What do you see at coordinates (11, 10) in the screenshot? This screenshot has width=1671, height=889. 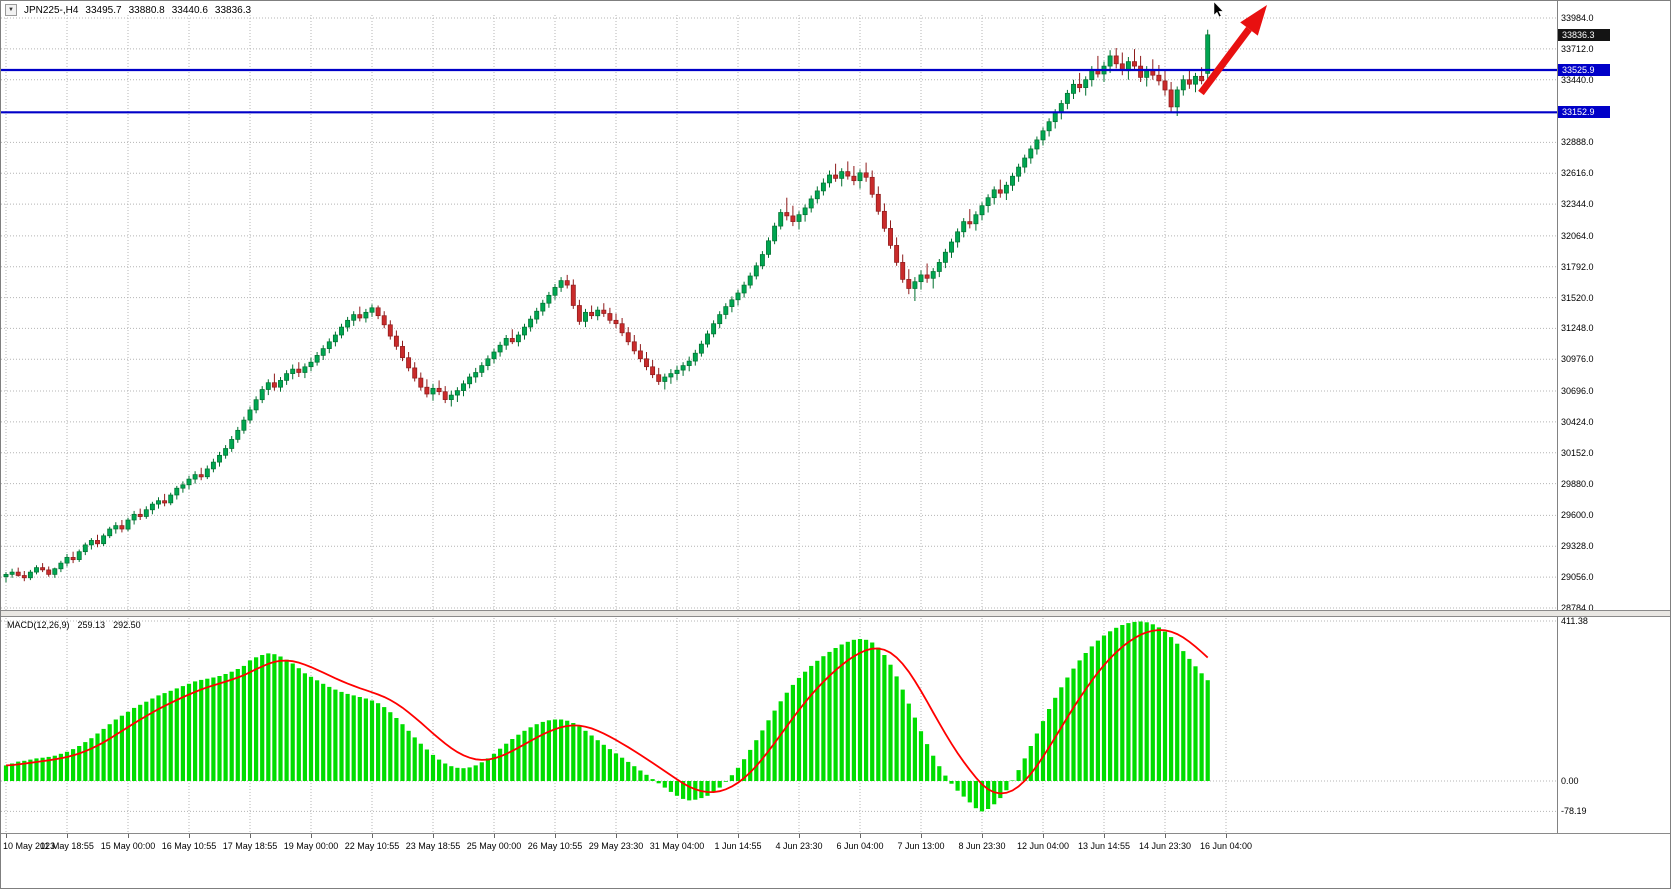 I see `symbol-dropdown-icon: ▼` at bounding box center [11, 10].